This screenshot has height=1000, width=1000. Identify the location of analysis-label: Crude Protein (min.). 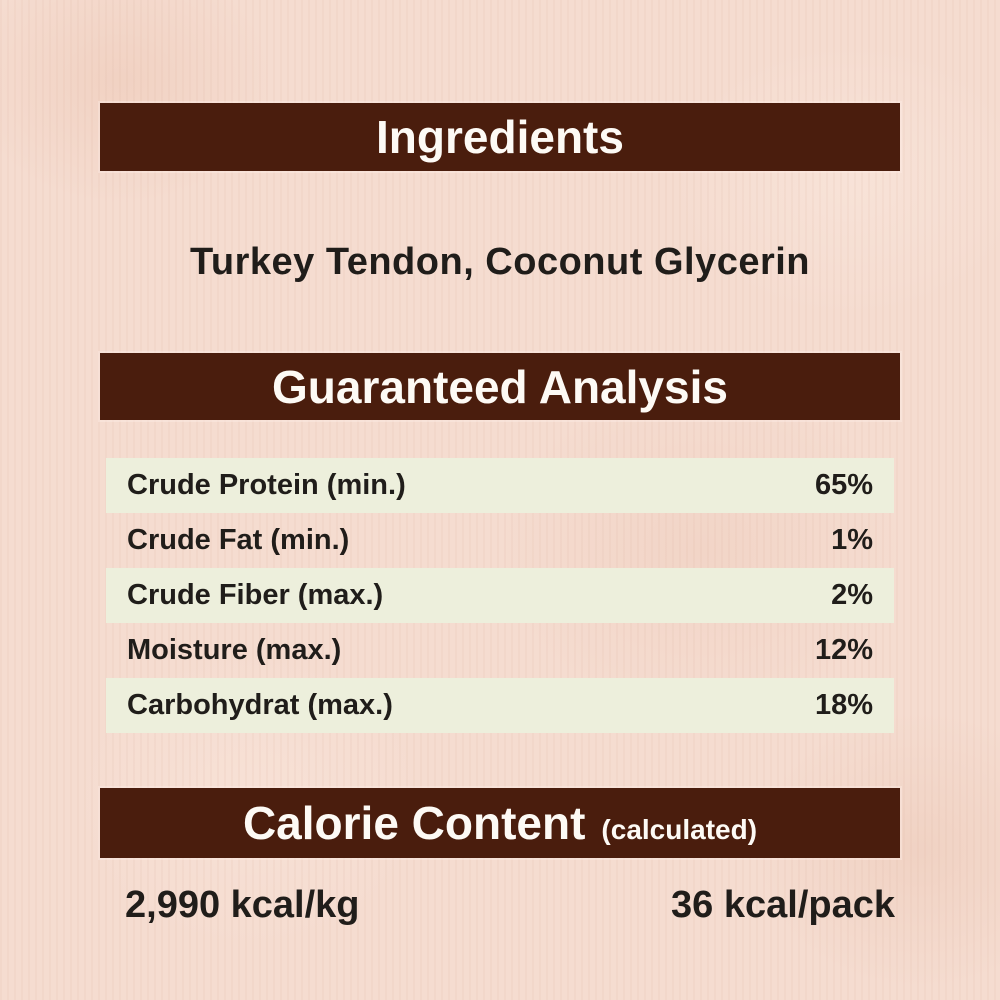
(266, 485).